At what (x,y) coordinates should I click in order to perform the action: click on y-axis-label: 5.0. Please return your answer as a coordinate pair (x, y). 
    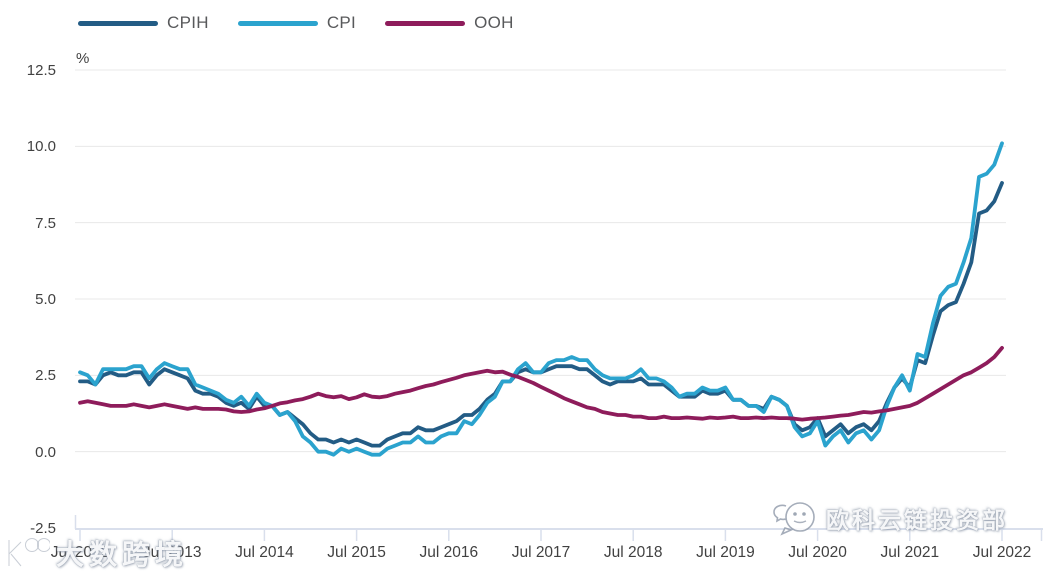
    Looking at the image, I should click on (45, 299).